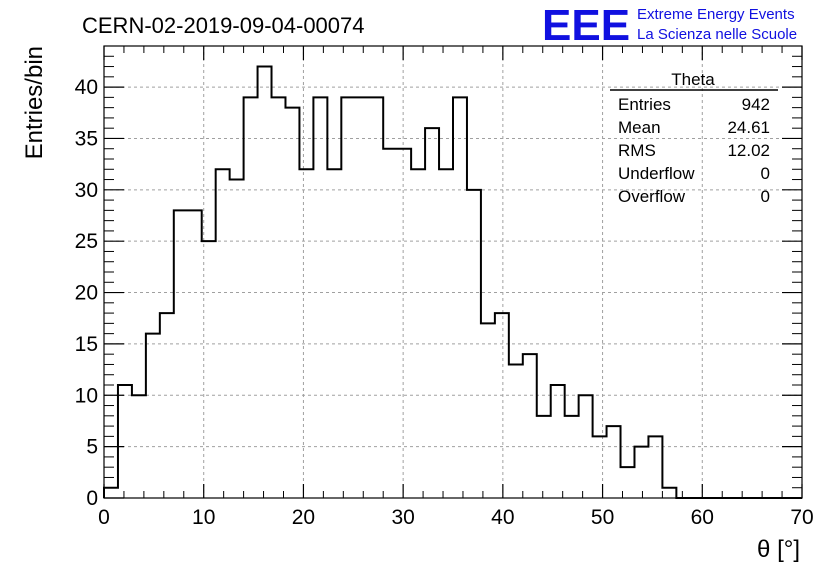  What do you see at coordinates (86, 344) in the screenshot?
I see `y-tick-label: 15` at bounding box center [86, 344].